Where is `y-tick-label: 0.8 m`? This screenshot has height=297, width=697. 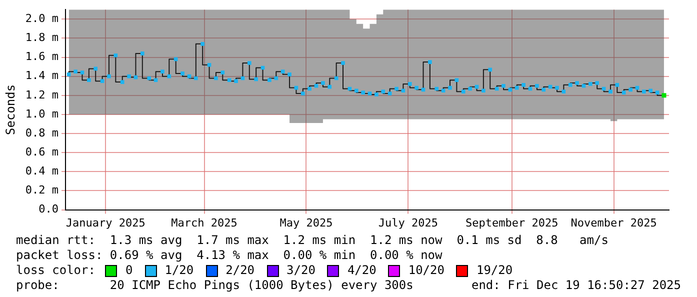 y-tick-label: 0.8 m is located at coordinates (42, 133).